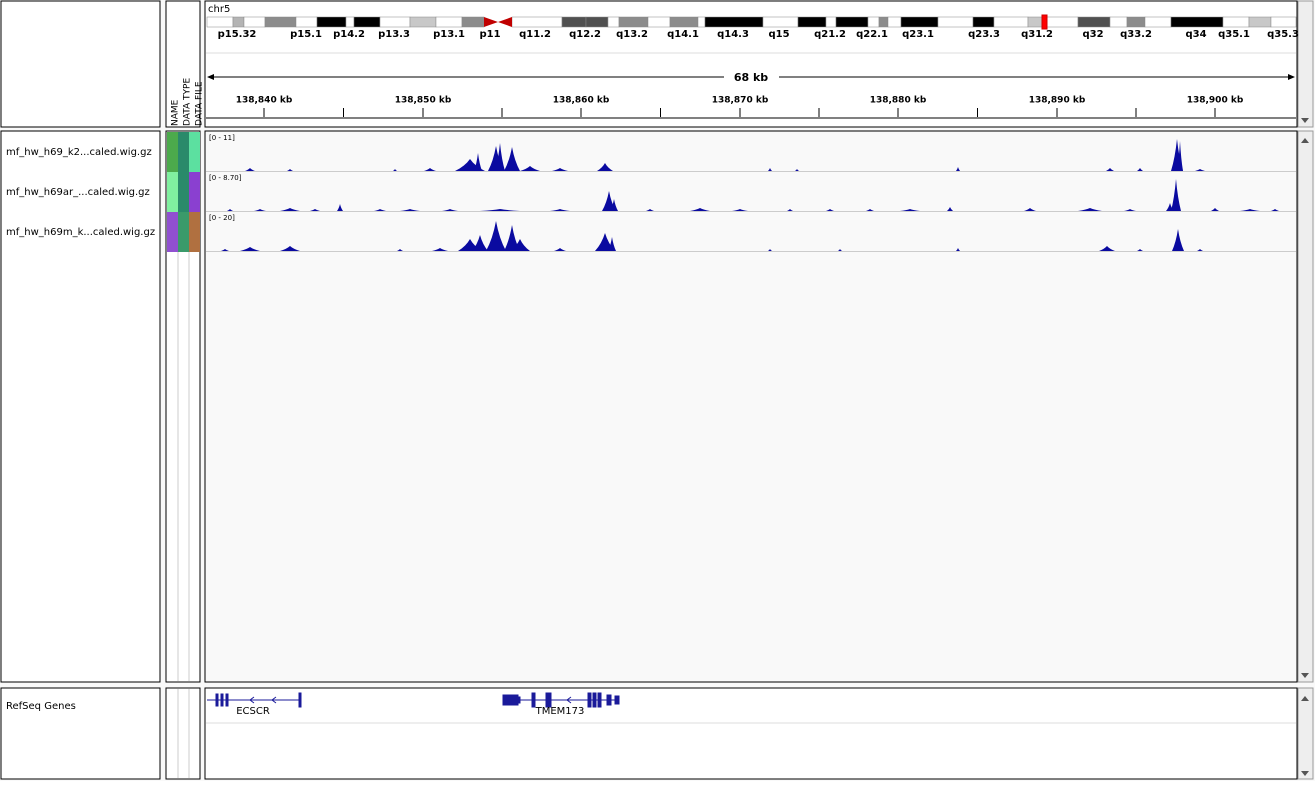 This screenshot has width=1315, height=785. Describe the element at coordinates (394, 34) in the screenshot. I see `cytoband-label: p13.3` at that location.